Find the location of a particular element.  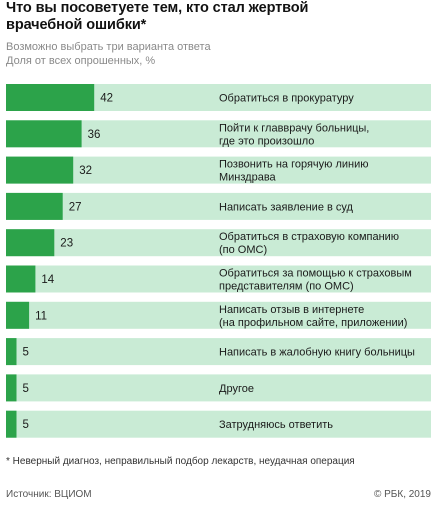

category-label-line: представителям (по ОМС) is located at coordinates (286, 287).